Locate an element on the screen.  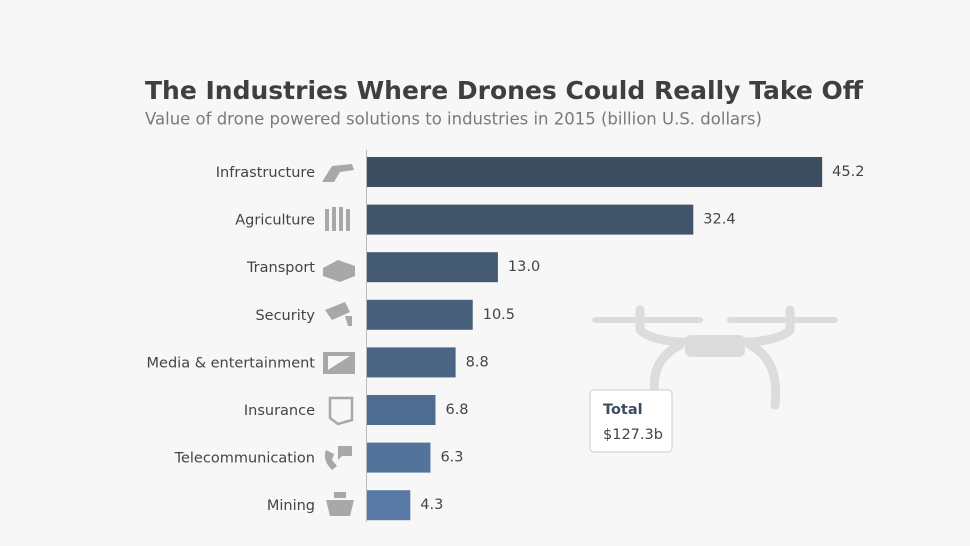
value-label: 32.4 is located at coordinates (719, 220).